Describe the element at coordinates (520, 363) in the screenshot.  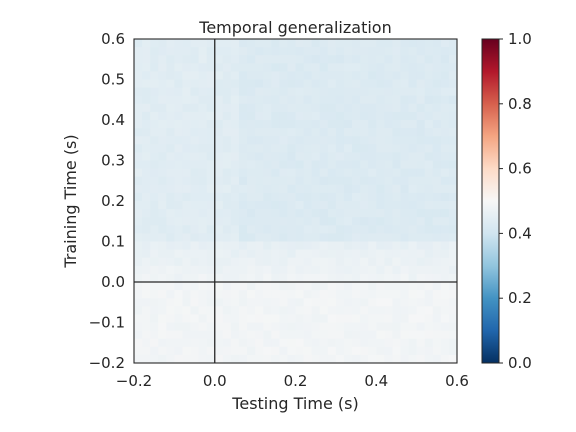
I see `colorbar-tick-label: 0.0` at that location.